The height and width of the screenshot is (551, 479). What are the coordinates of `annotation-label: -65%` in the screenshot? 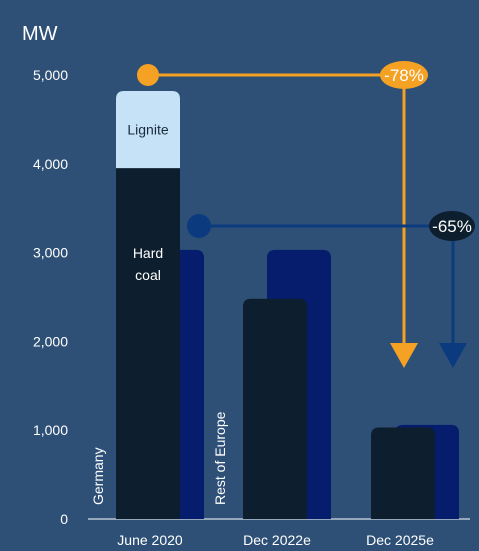 It's located at (452, 226).